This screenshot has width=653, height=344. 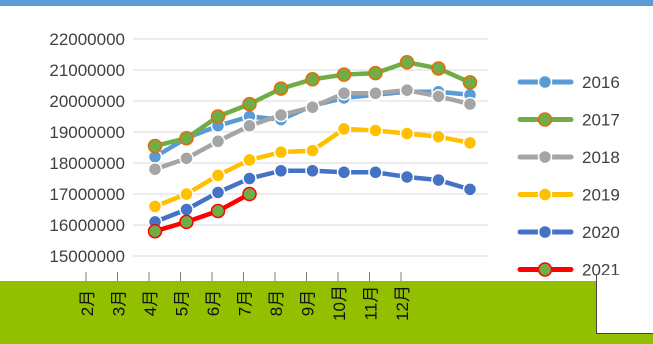 I want to click on series-2018, so click(x=312, y=129).